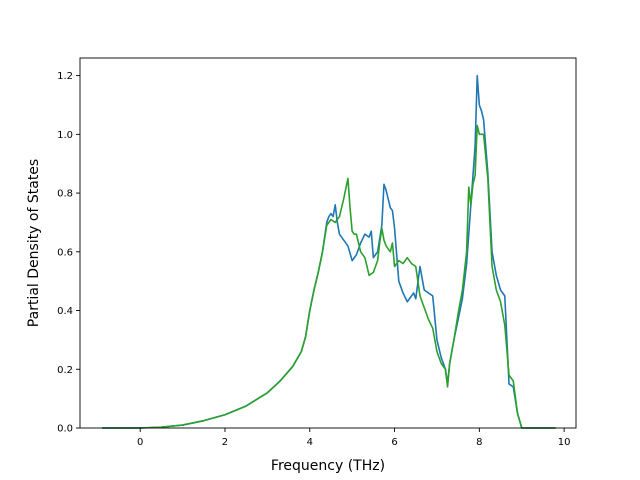 Image resolution: width=640 pixels, height=480 pixels. I want to click on y-tick-label: 0.8, so click(65, 194).